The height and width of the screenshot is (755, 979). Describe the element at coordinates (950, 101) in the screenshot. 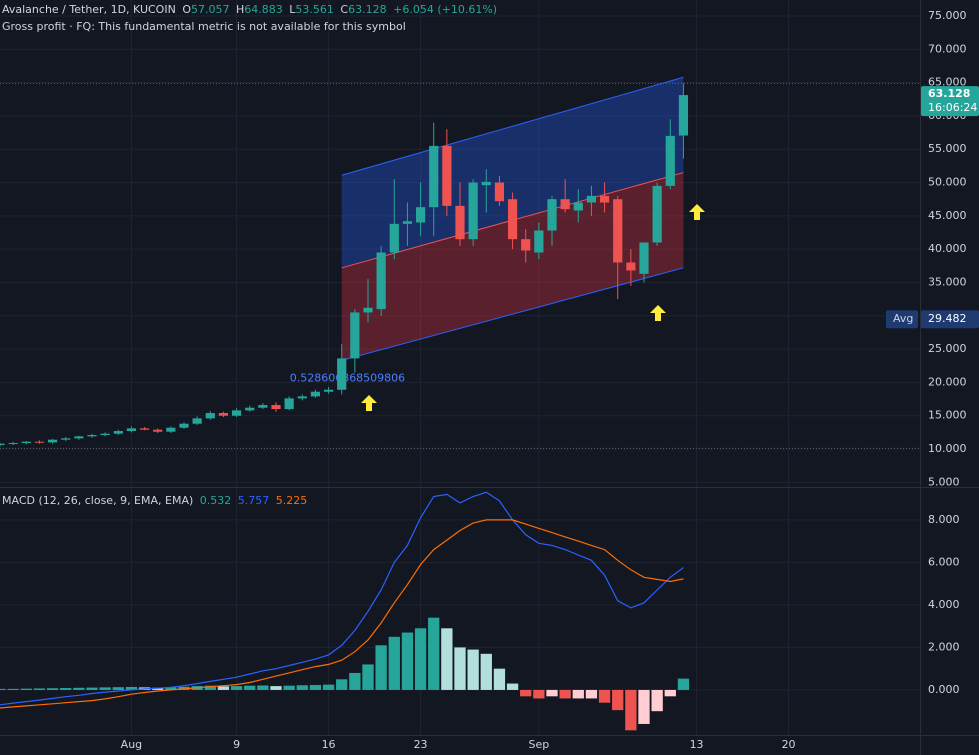

I see `last-price-box` at that location.